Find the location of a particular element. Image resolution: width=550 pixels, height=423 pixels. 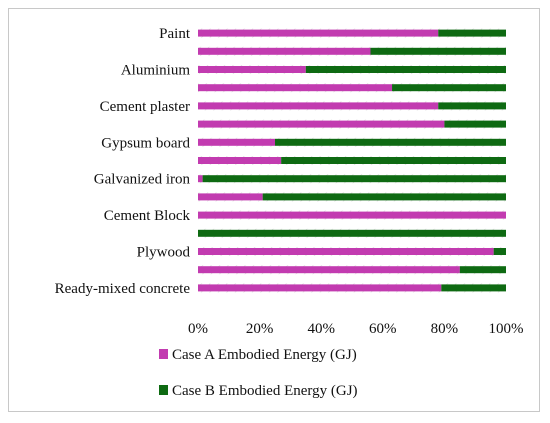

x-tick-label: 100% is located at coordinates (506, 329).